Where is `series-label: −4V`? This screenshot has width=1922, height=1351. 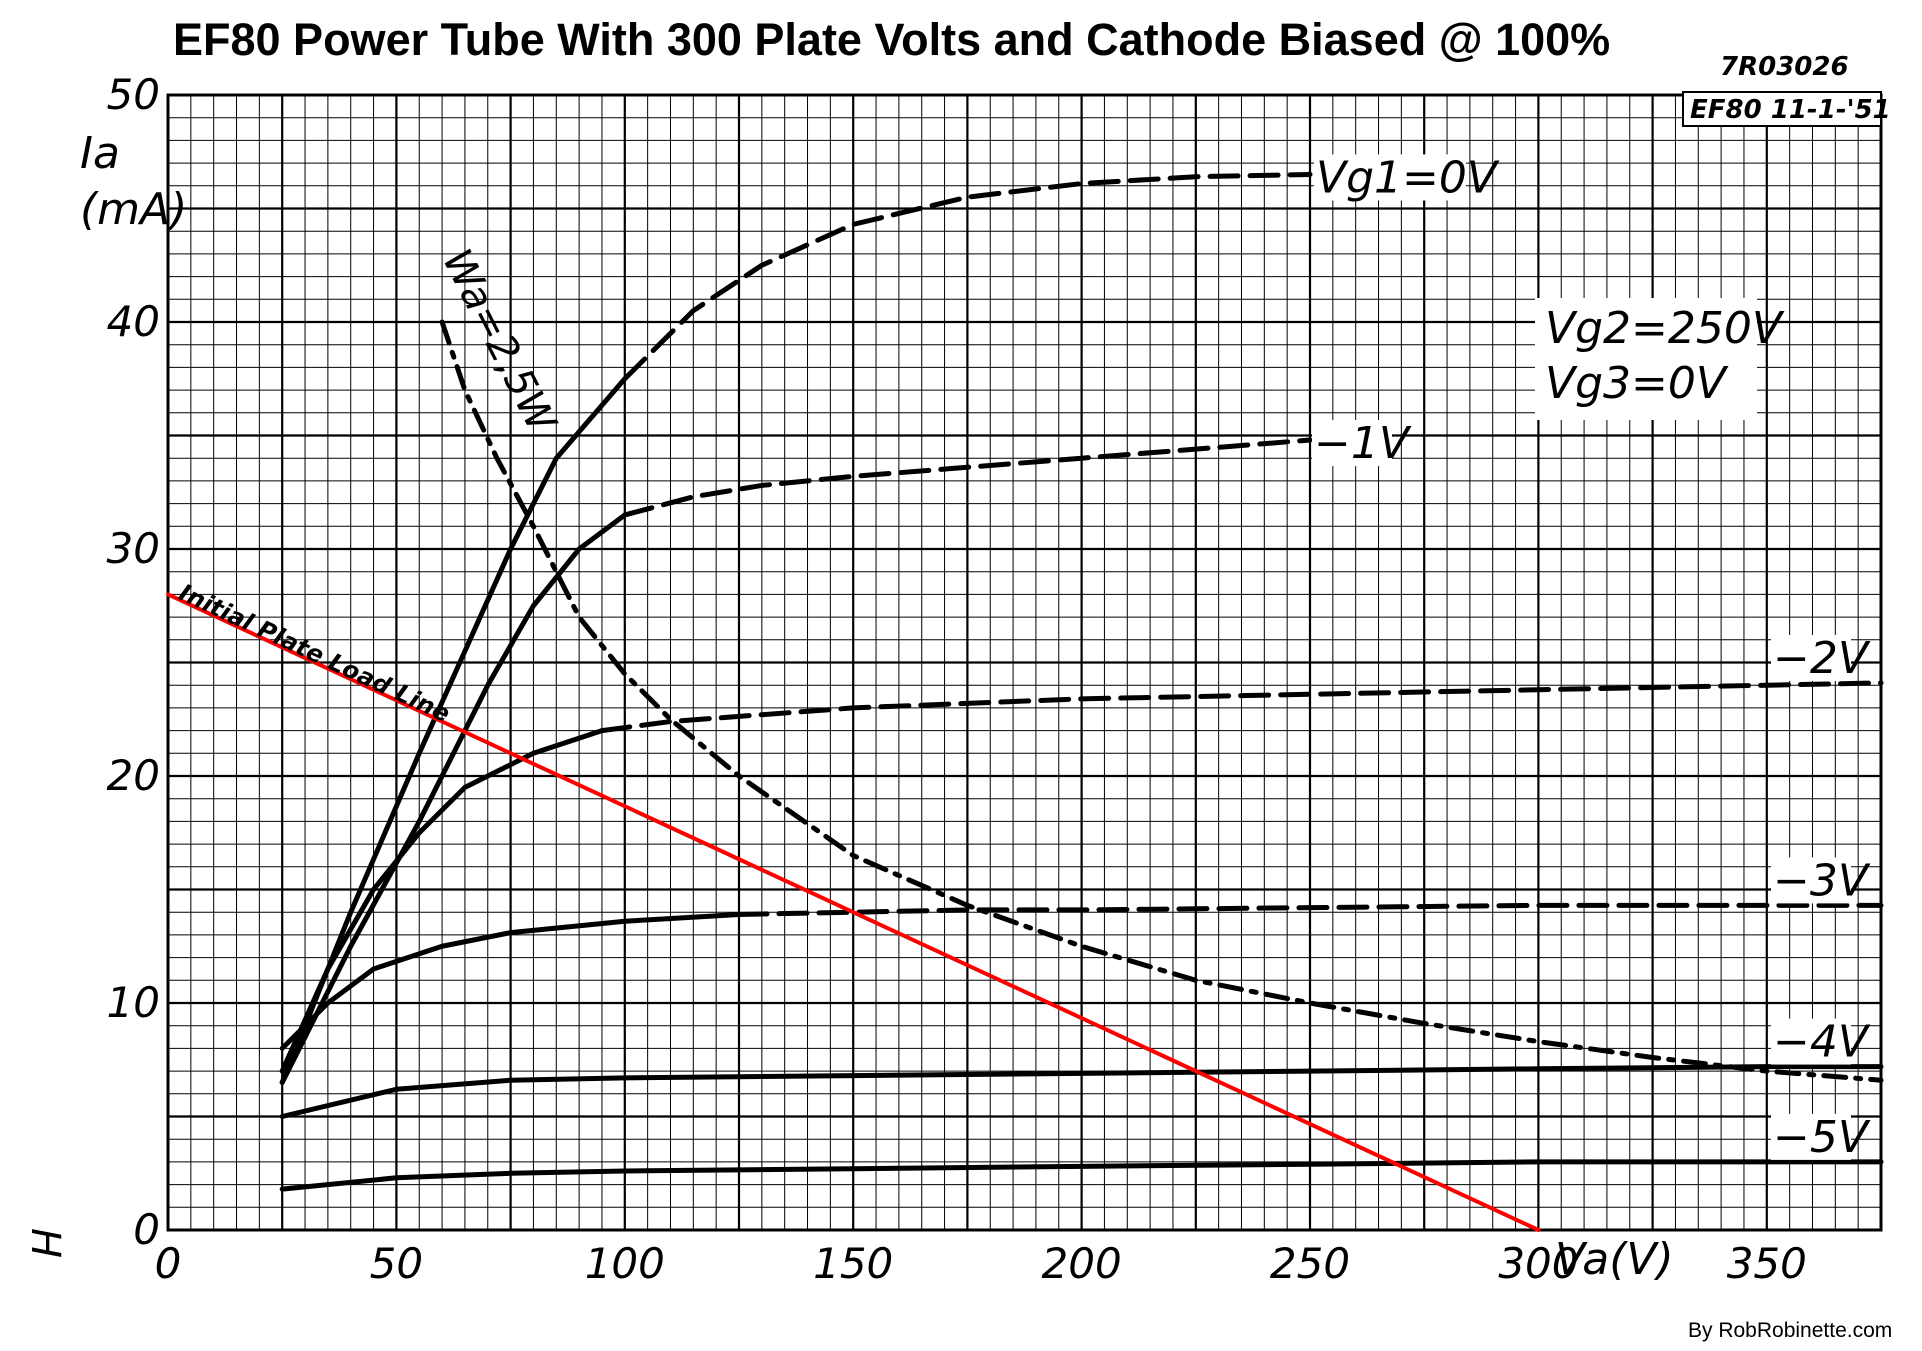 series-label: −4V is located at coordinates (1822, 1042).